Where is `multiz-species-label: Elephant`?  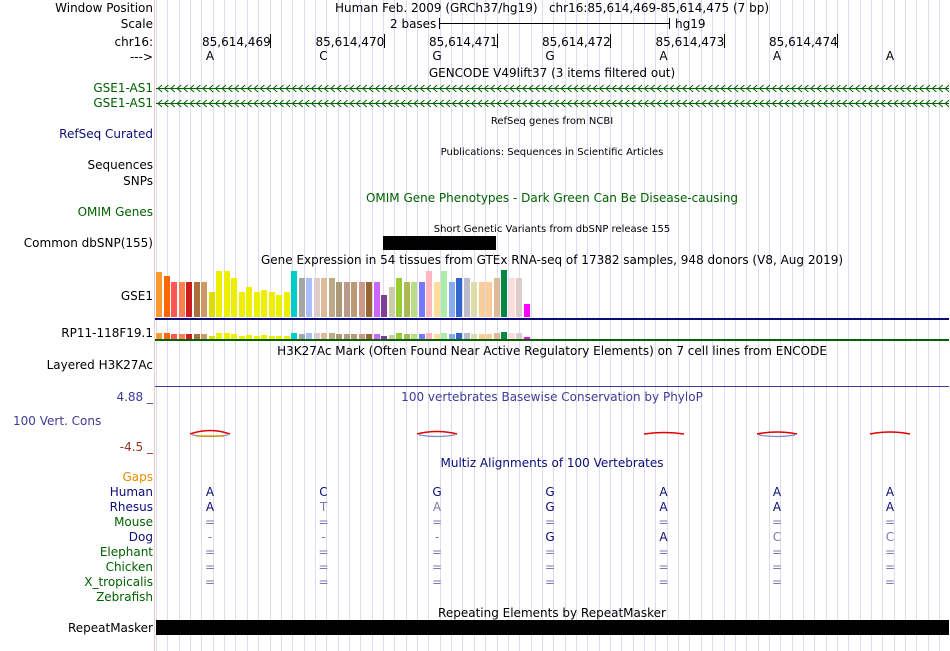 multiz-species-label: Elephant is located at coordinates (126, 552).